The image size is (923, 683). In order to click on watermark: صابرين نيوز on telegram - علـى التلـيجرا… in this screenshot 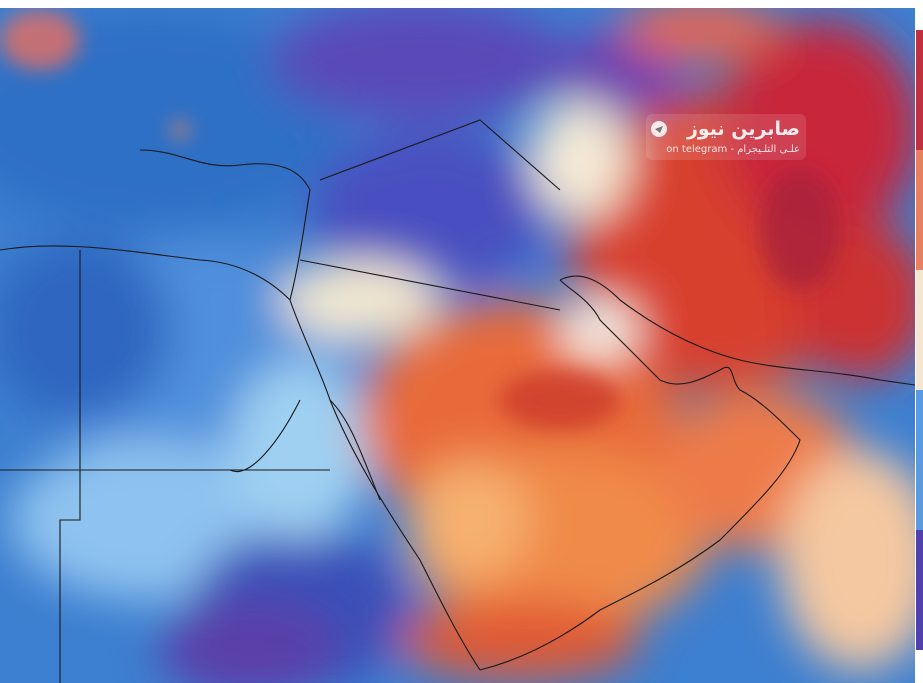, I will do `click(726, 137)`.